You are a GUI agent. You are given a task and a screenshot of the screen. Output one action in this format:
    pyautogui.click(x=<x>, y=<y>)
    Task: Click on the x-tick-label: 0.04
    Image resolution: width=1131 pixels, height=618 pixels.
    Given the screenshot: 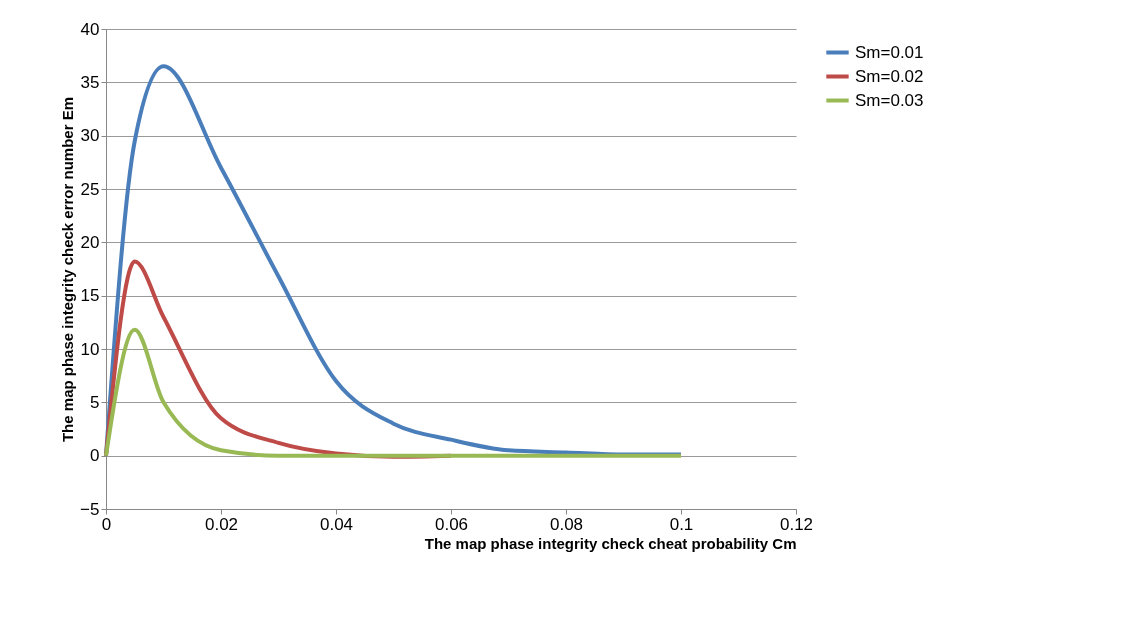 What is the action you would take?
    pyautogui.click(x=336, y=524)
    